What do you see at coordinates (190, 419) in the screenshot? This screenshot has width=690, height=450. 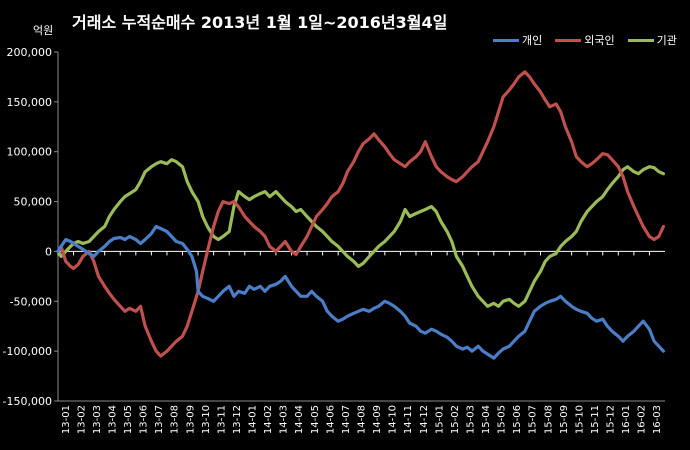 I see `x-tick-label: 13-09` at bounding box center [190, 419].